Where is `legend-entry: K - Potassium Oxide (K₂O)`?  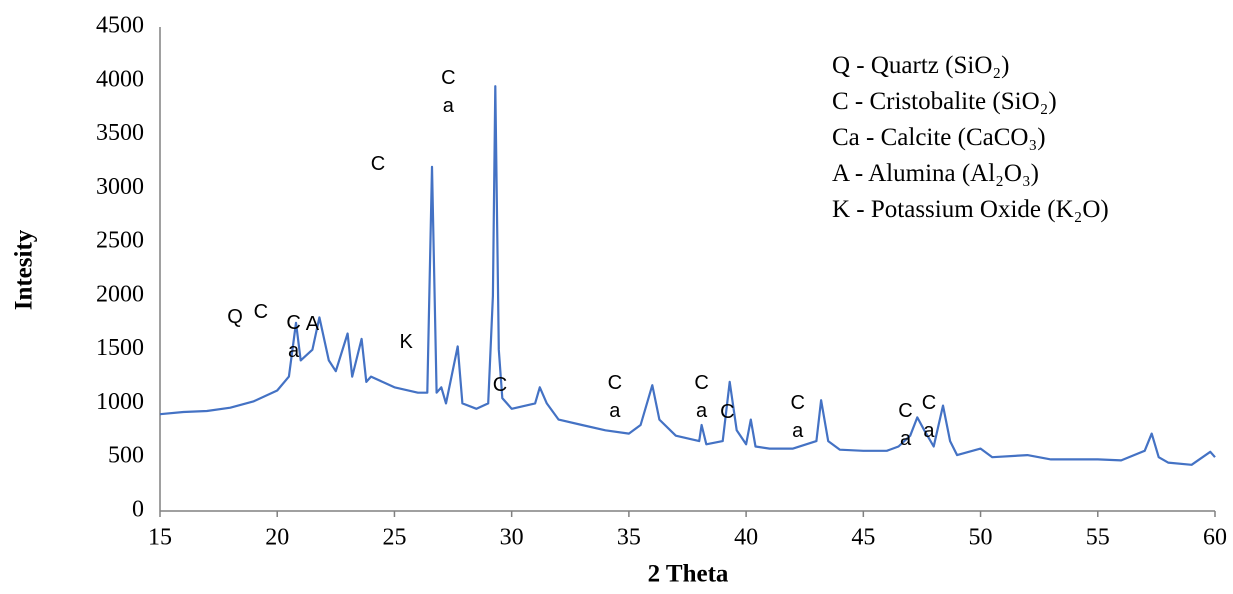 legend-entry: K - Potassium Oxide (K₂O) is located at coordinates (970, 209).